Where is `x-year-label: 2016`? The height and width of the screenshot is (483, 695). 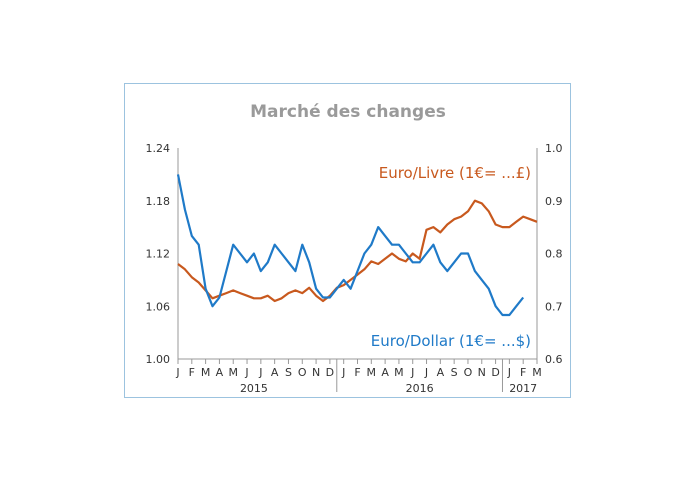
x-year-label: 2016 is located at coordinates (420, 388).